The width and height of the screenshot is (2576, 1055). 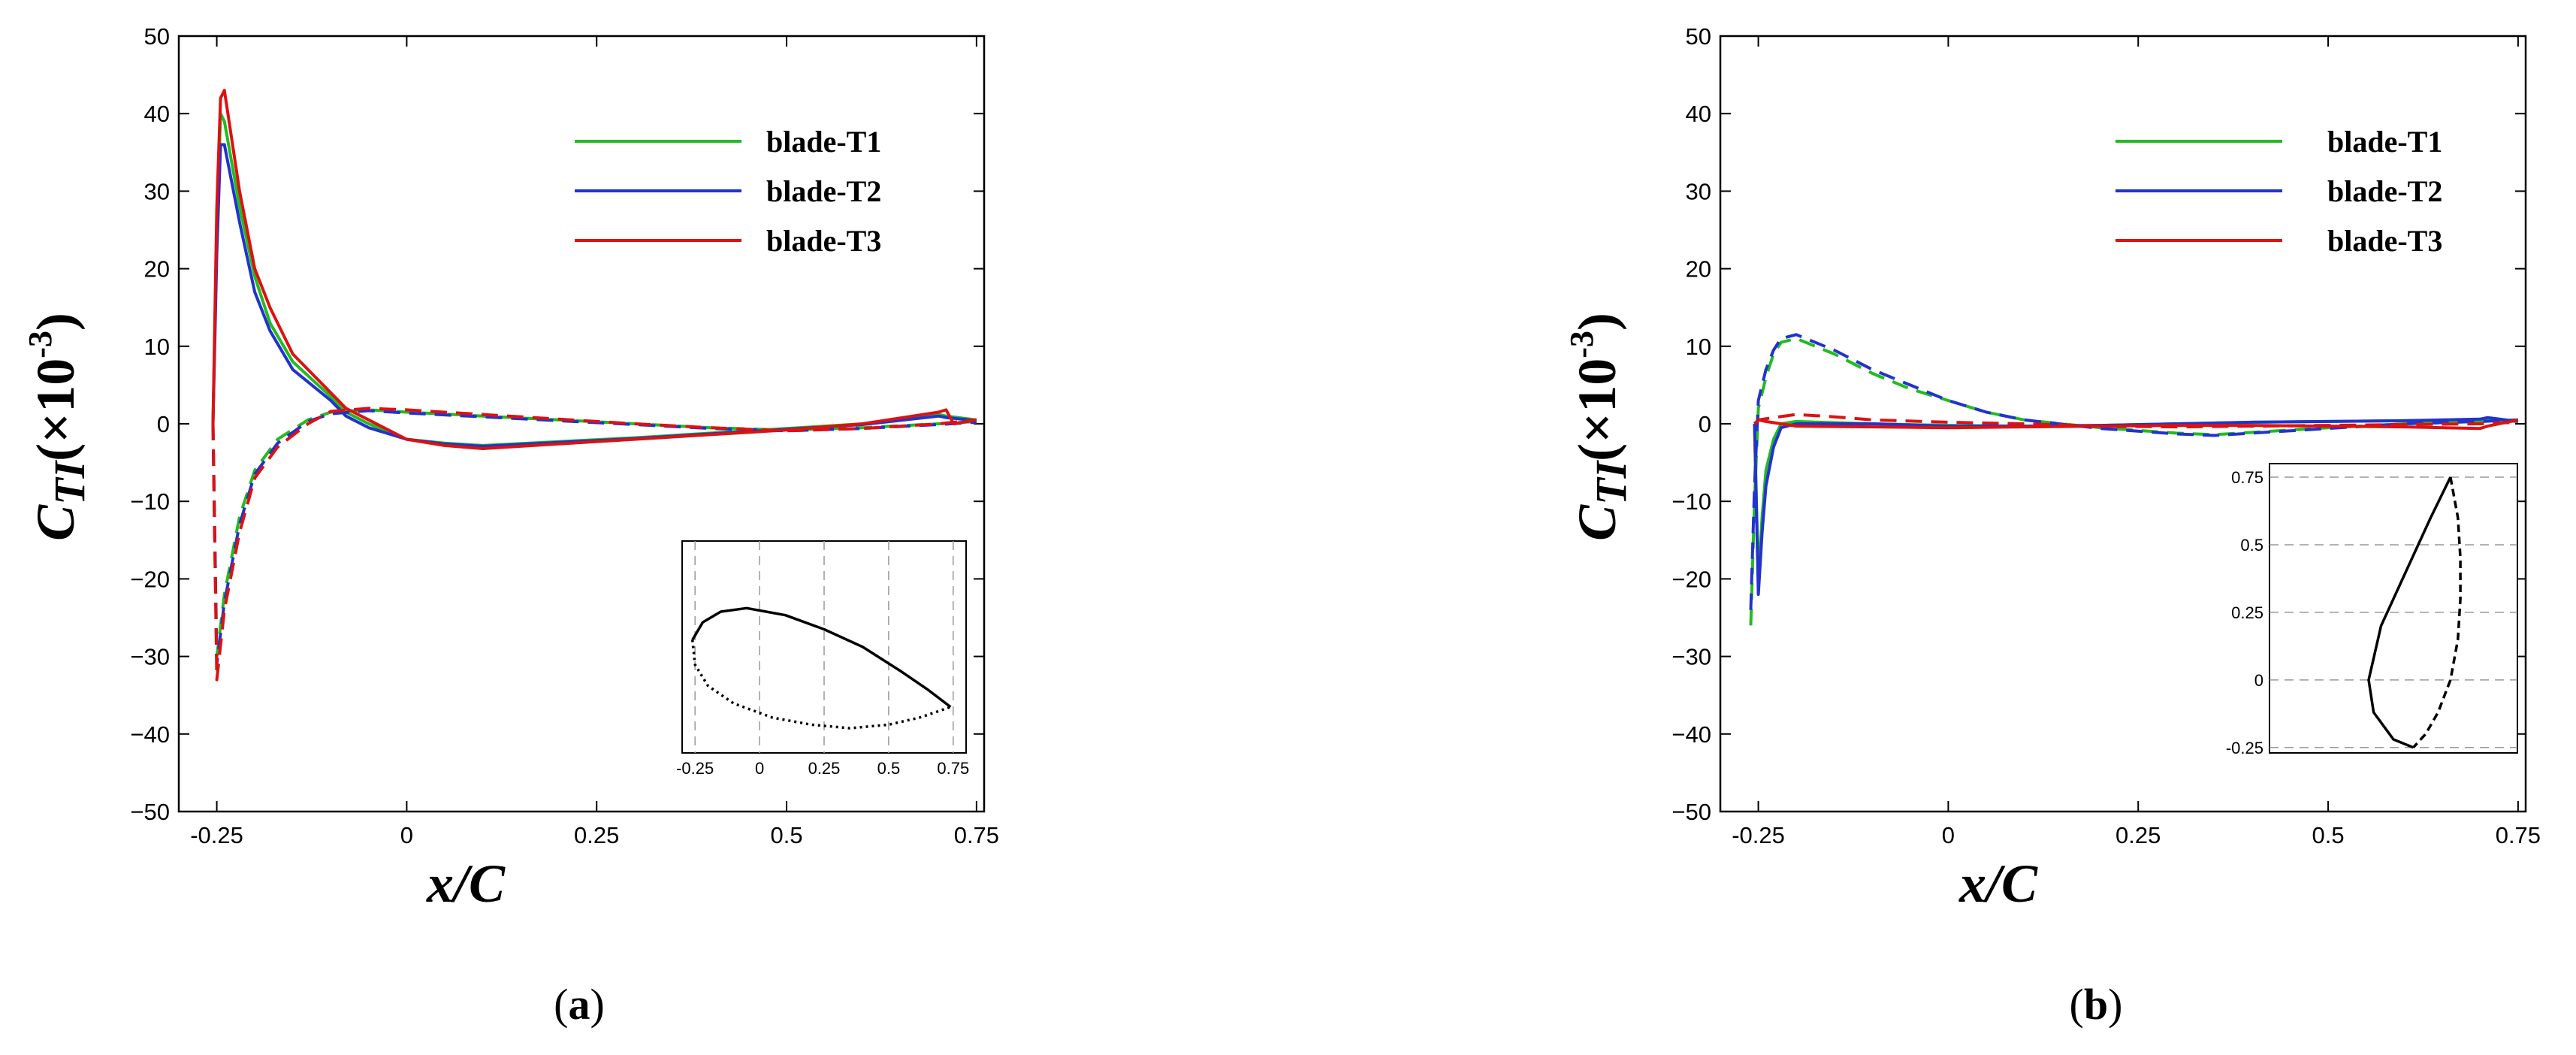 I want to click on inset-x-tick-label: 0.25, so click(x=824, y=768).